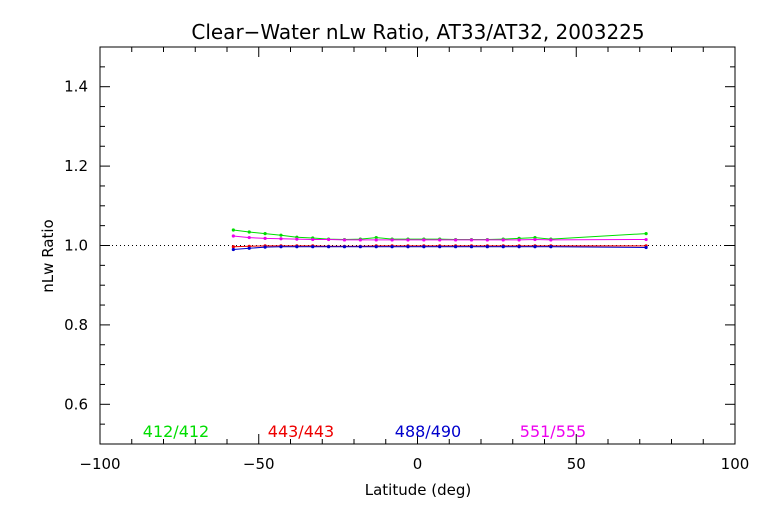 The width and height of the screenshot is (768, 512). I want to click on y-tick-label: 1.4, so click(76, 87).